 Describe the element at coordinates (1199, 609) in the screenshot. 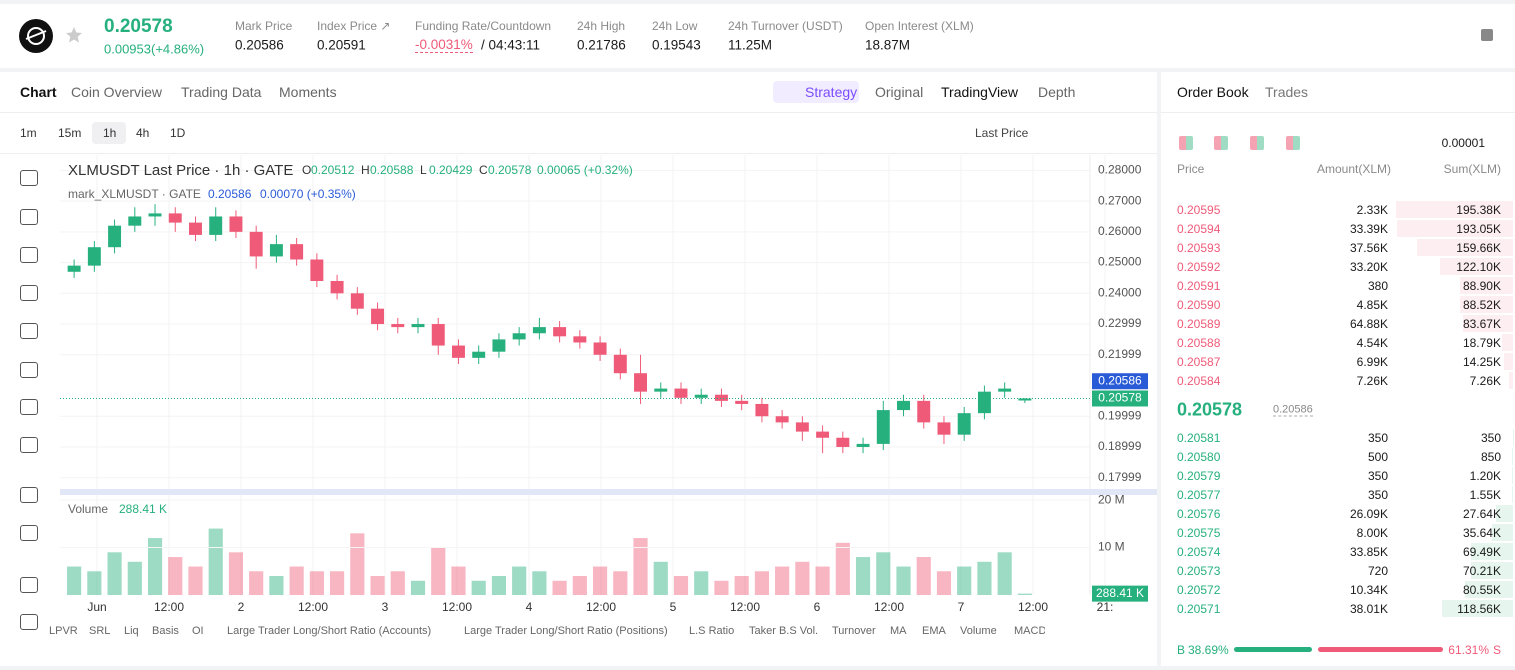

I see `book-price: 0.20571` at that location.